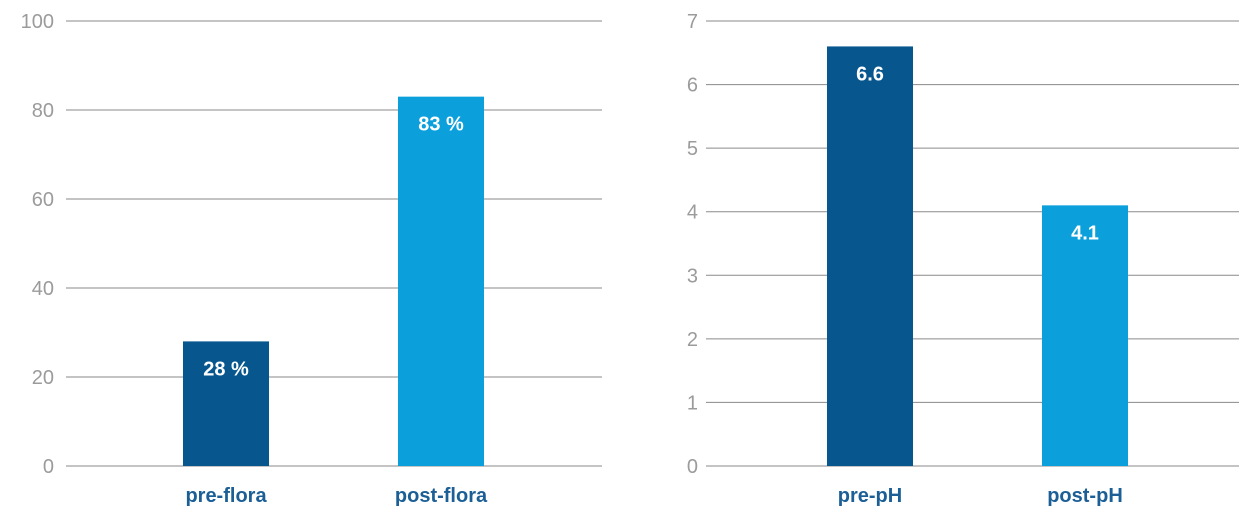  What do you see at coordinates (226, 369) in the screenshot?
I see `flora-data-label: 28 %` at bounding box center [226, 369].